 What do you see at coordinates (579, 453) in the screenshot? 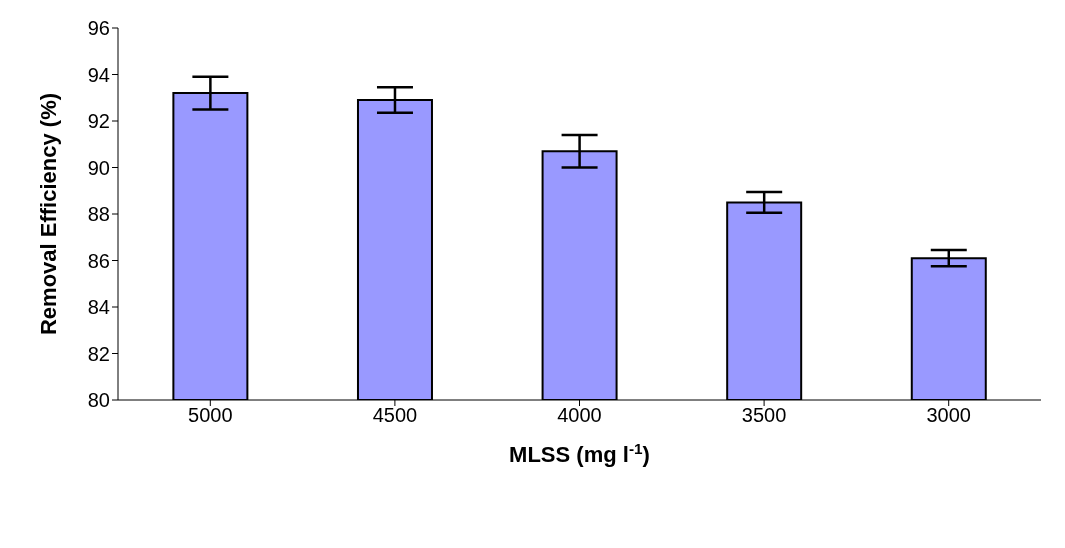
I see `x-axis-title: MLSS (mg l$^{-1}$)` at bounding box center [579, 453].